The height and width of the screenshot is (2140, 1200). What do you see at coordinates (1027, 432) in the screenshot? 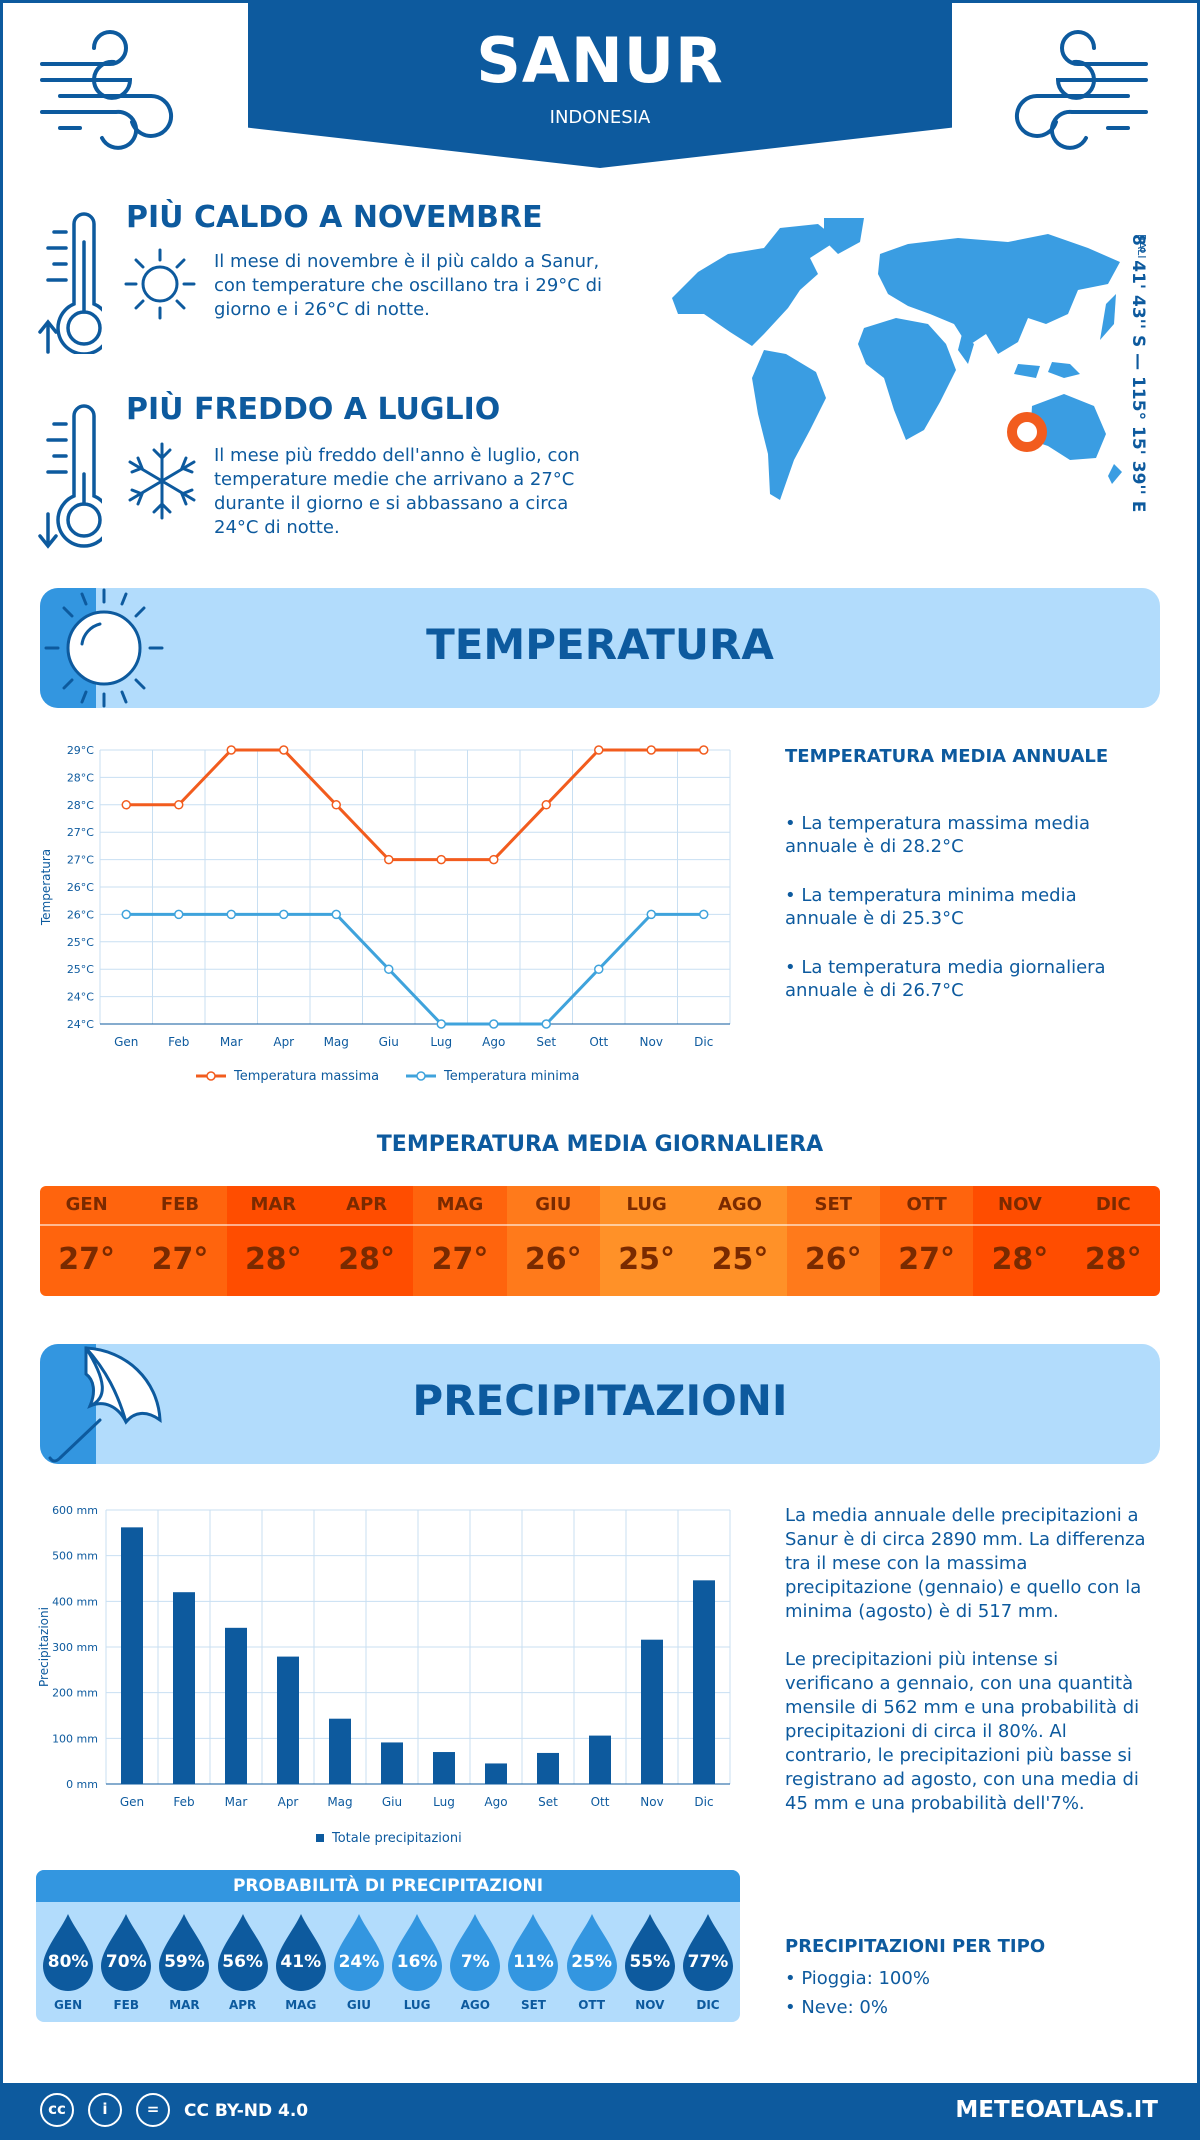
I see `location-marker` at bounding box center [1027, 432].